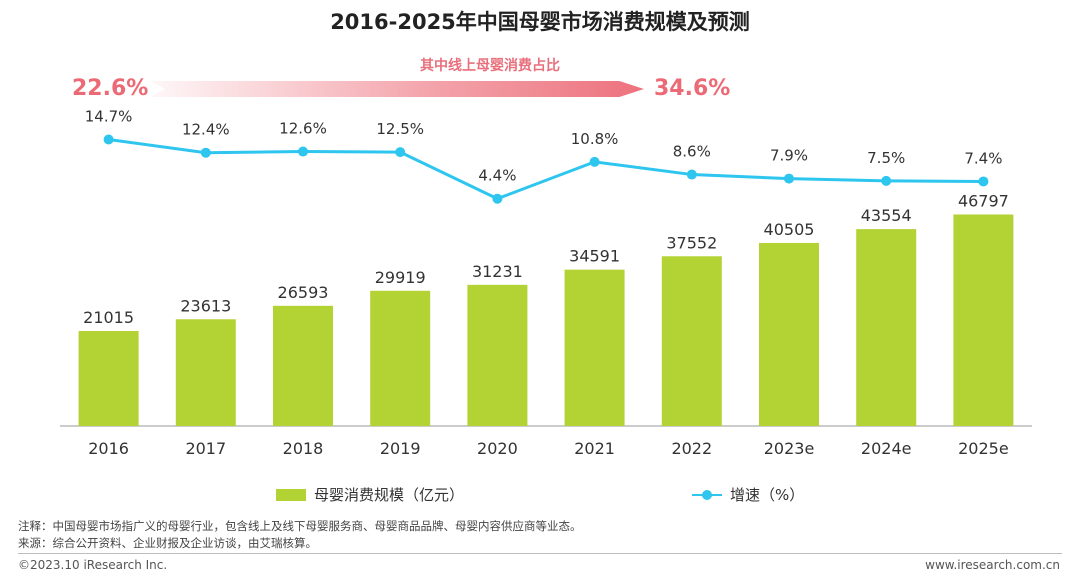  Describe the element at coordinates (692, 152) in the screenshot. I see `growth-label-2022: 8.6%` at that location.